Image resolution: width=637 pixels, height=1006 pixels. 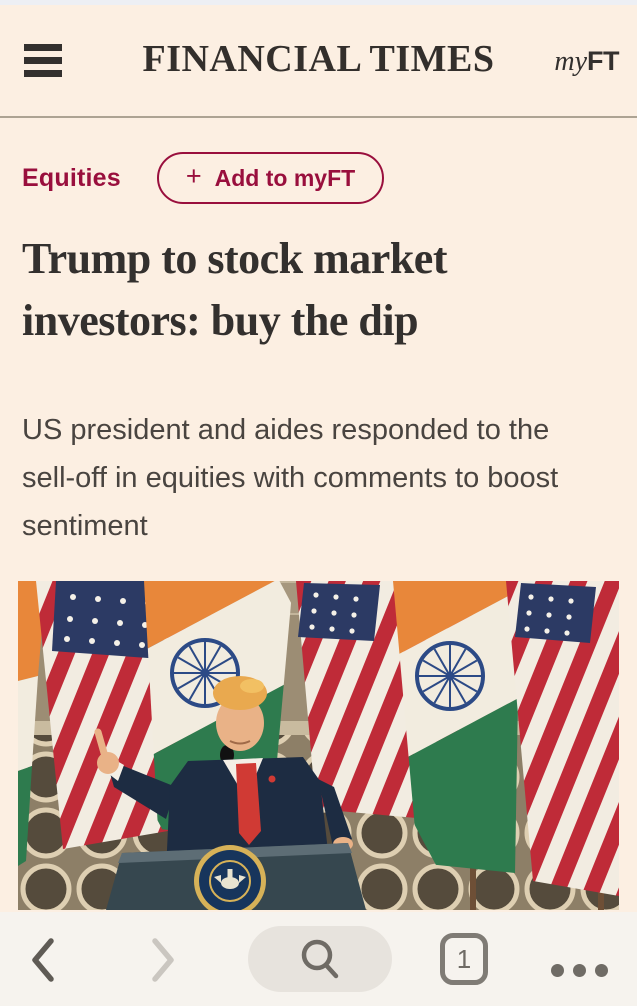 I want to click on section-row: Equities + Add to myFT, so click(x=322, y=178).